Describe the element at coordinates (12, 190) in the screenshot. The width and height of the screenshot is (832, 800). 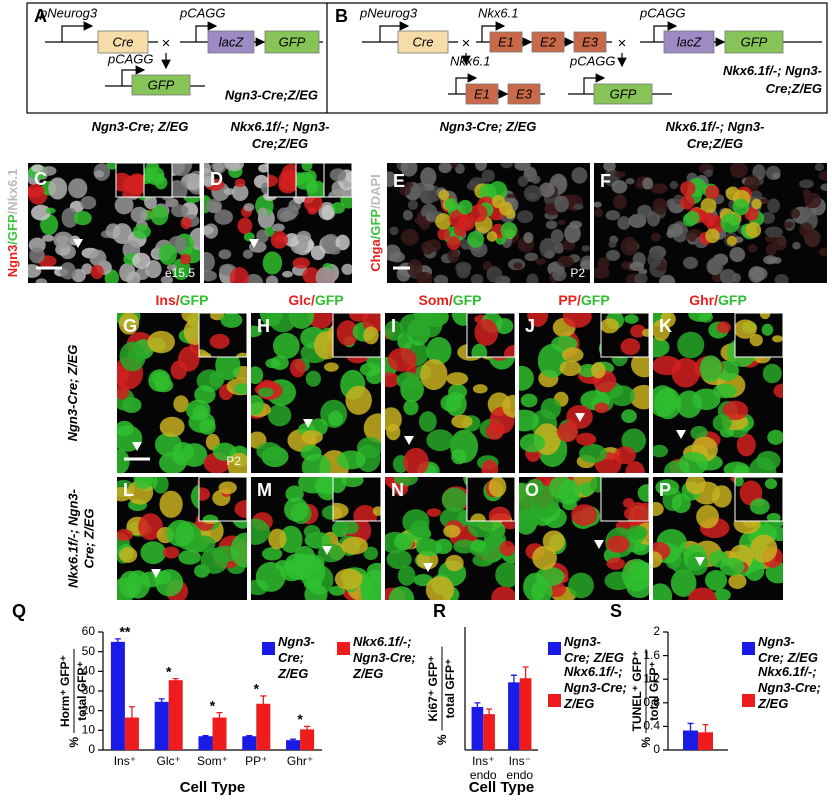
I see `stain-part: Nkx6.1` at that location.